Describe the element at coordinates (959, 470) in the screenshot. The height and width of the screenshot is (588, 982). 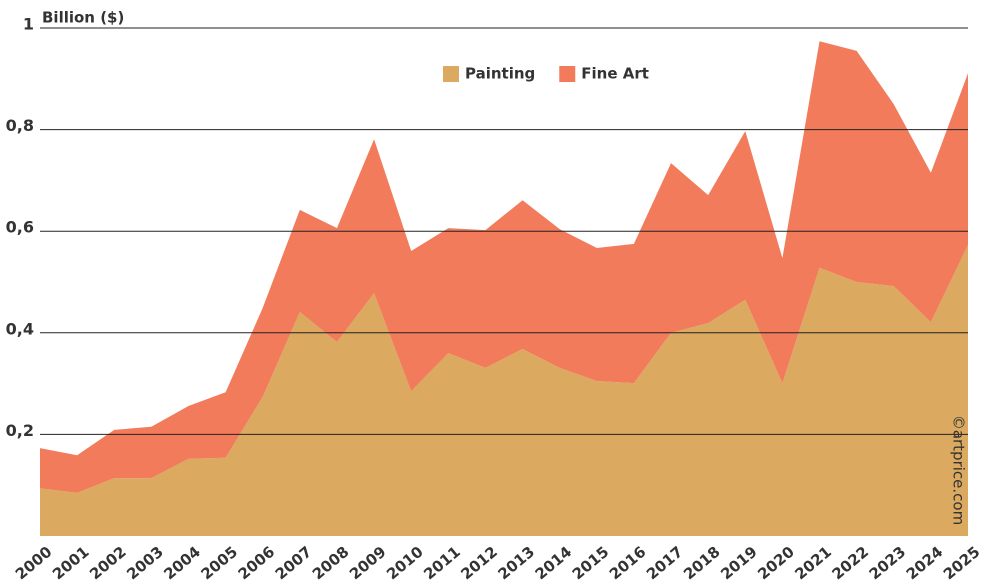
I see `watermark: ©artprice.com` at that location.